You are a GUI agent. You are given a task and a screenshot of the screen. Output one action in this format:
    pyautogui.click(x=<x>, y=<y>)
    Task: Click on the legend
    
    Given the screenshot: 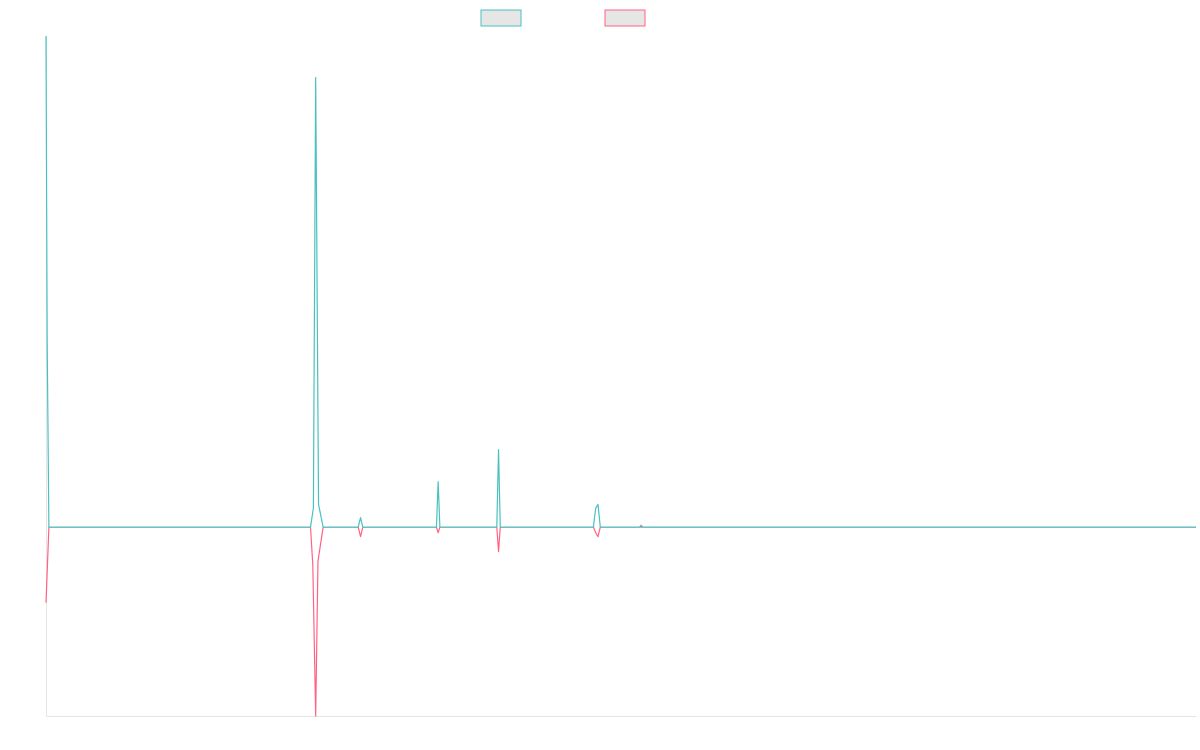 What is the action you would take?
    pyautogui.click(x=563, y=18)
    